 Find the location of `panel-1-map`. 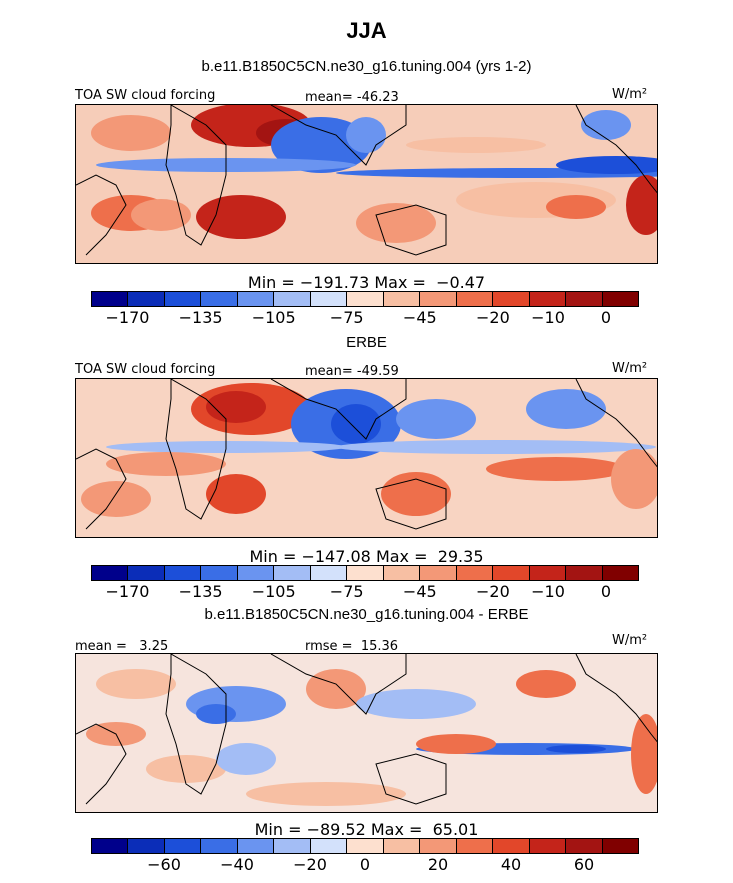

panel-1-map is located at coordinates (366, 184).